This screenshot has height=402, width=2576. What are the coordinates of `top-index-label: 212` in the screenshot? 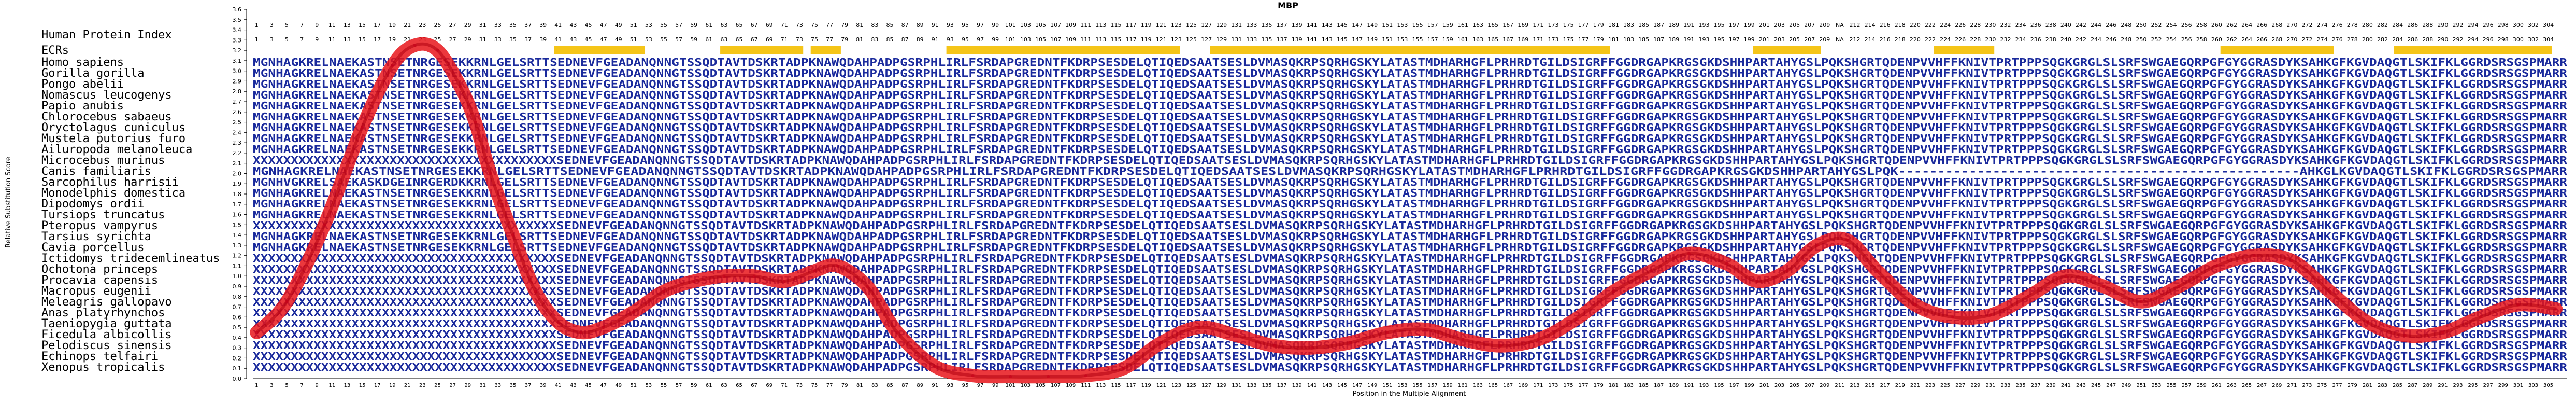 It's located at (1855, 25).